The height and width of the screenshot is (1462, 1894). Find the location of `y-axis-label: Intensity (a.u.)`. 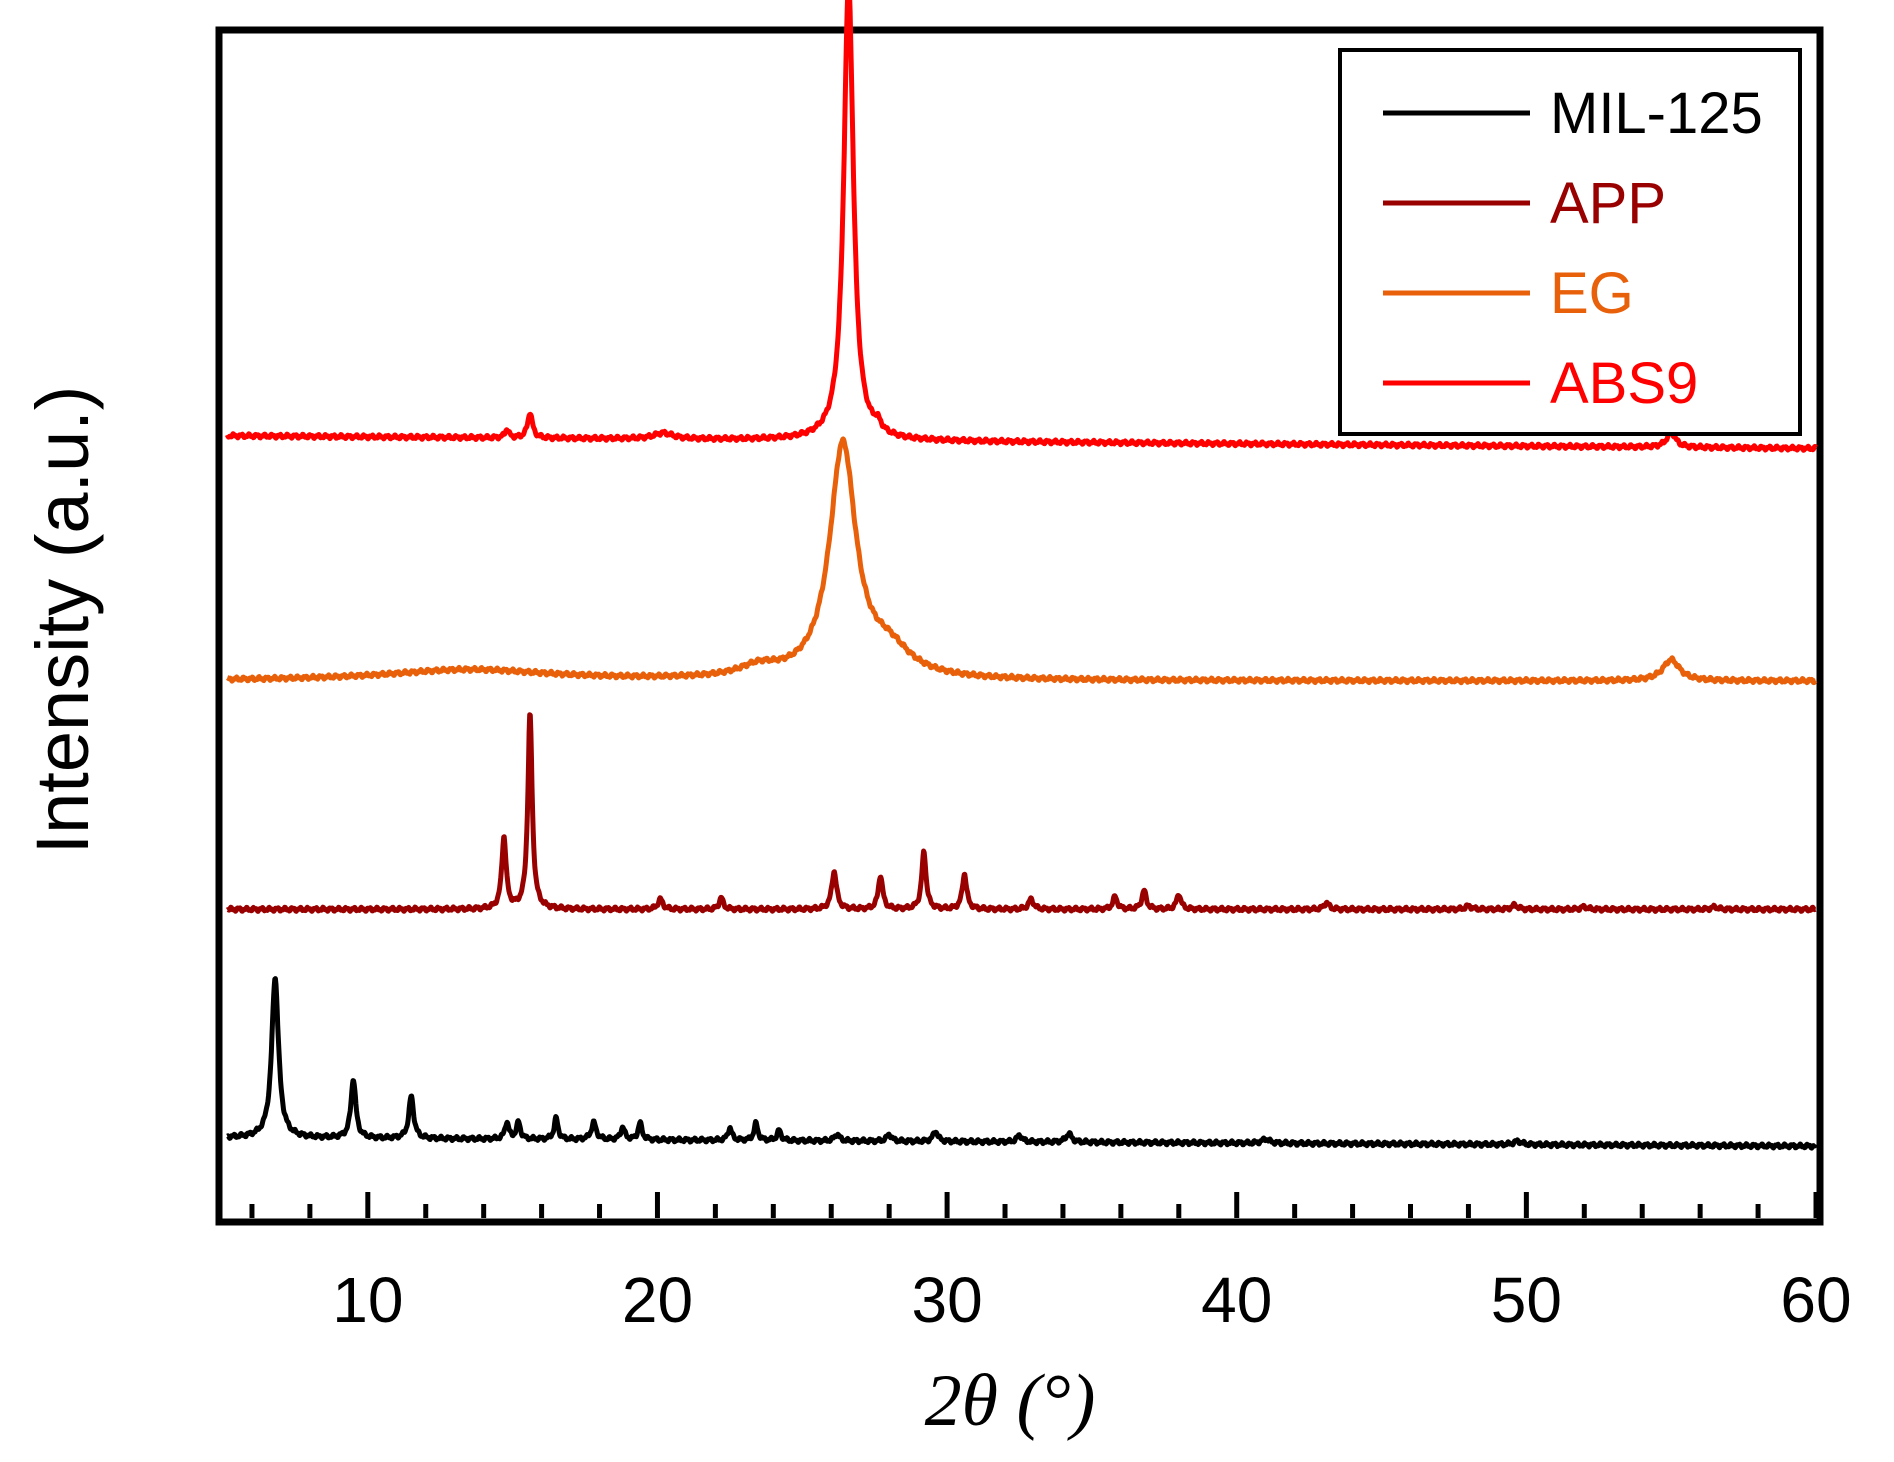

y-axis-label: Intensity (a.u.) is located at coordinates (62, 620).